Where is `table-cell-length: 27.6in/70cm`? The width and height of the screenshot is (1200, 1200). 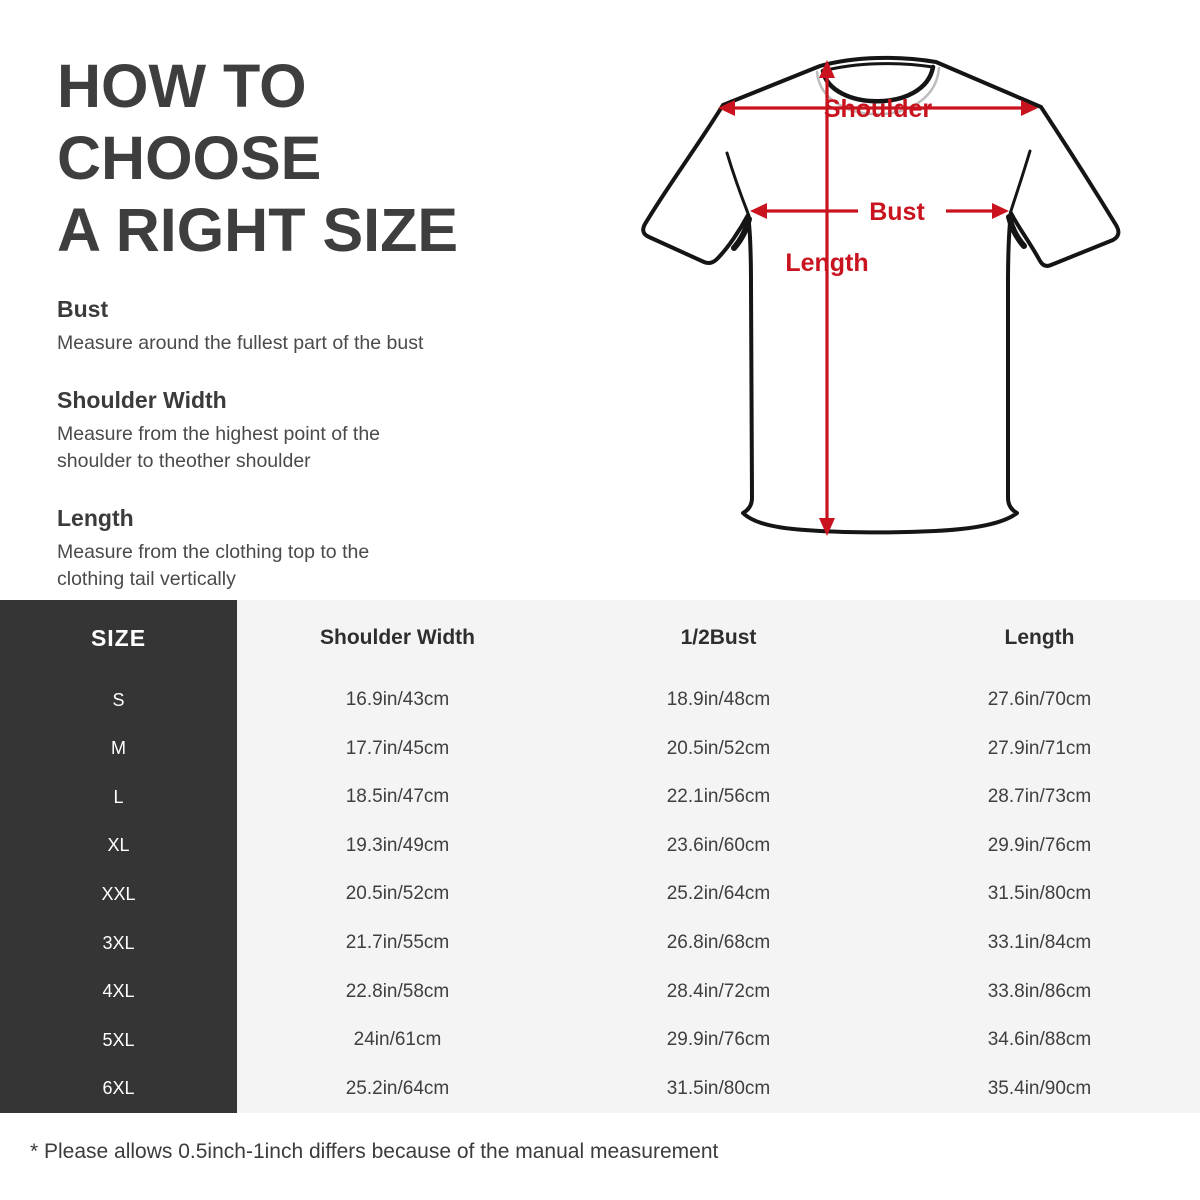 table-cell-length: 27.6in/70cm is located at coordinates (1039, 700).